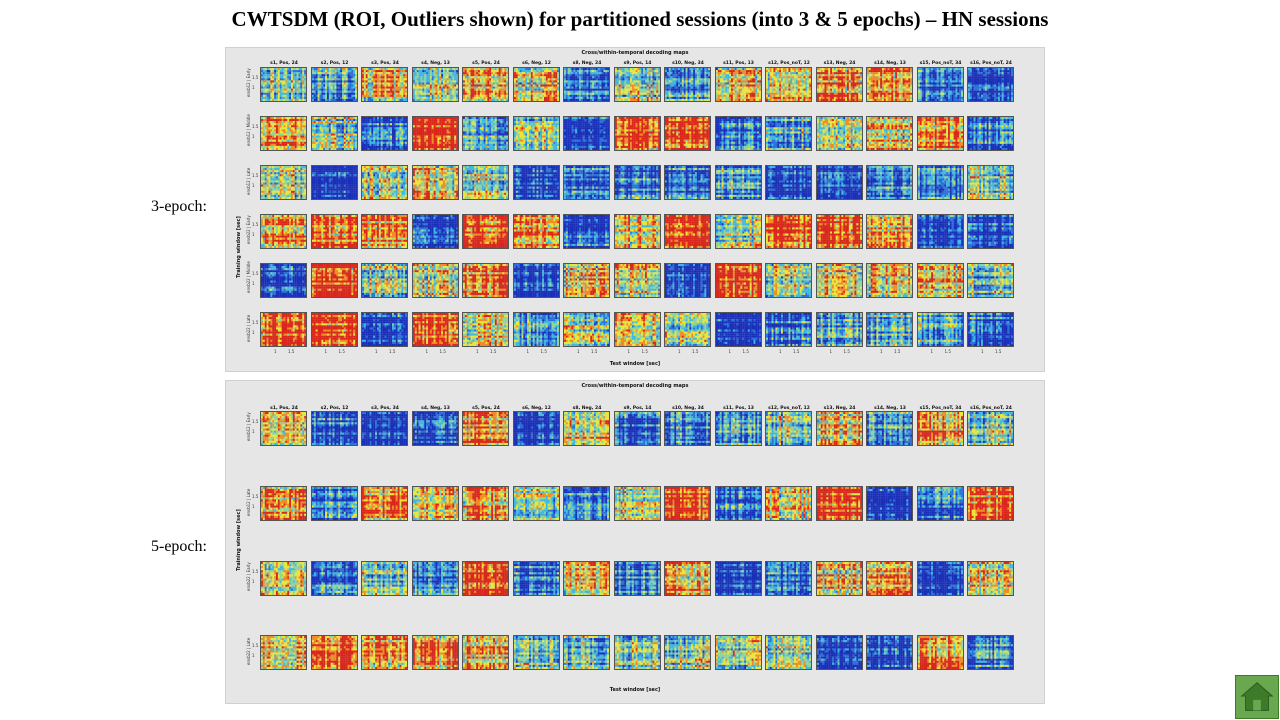  Describe the element at coordinates (248, 502) in the screenshot. I see `row-label: ensb12 | Late` at that location.